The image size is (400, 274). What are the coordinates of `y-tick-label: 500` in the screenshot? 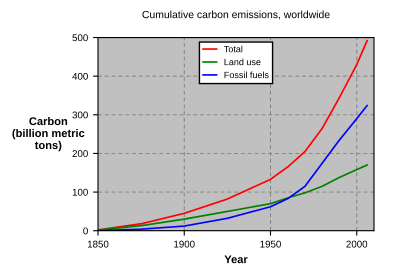 It's located at (80, 38).